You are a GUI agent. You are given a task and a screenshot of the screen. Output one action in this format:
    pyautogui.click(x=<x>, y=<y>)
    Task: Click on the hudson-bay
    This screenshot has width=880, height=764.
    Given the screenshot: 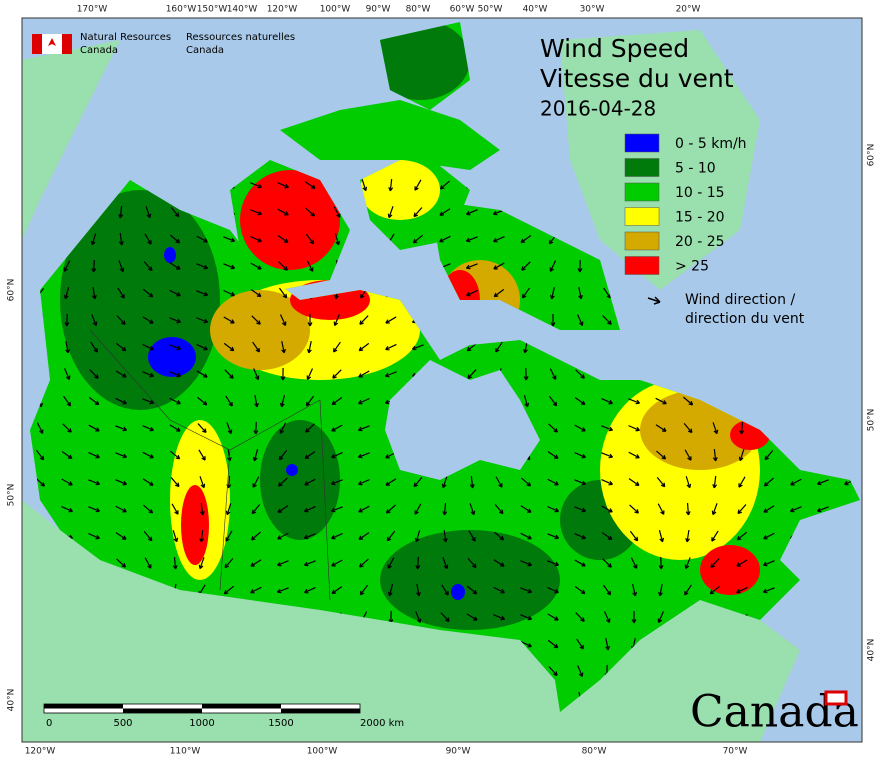 What is the action you would take?
    pyautogui.click(x=462, y=420)
    